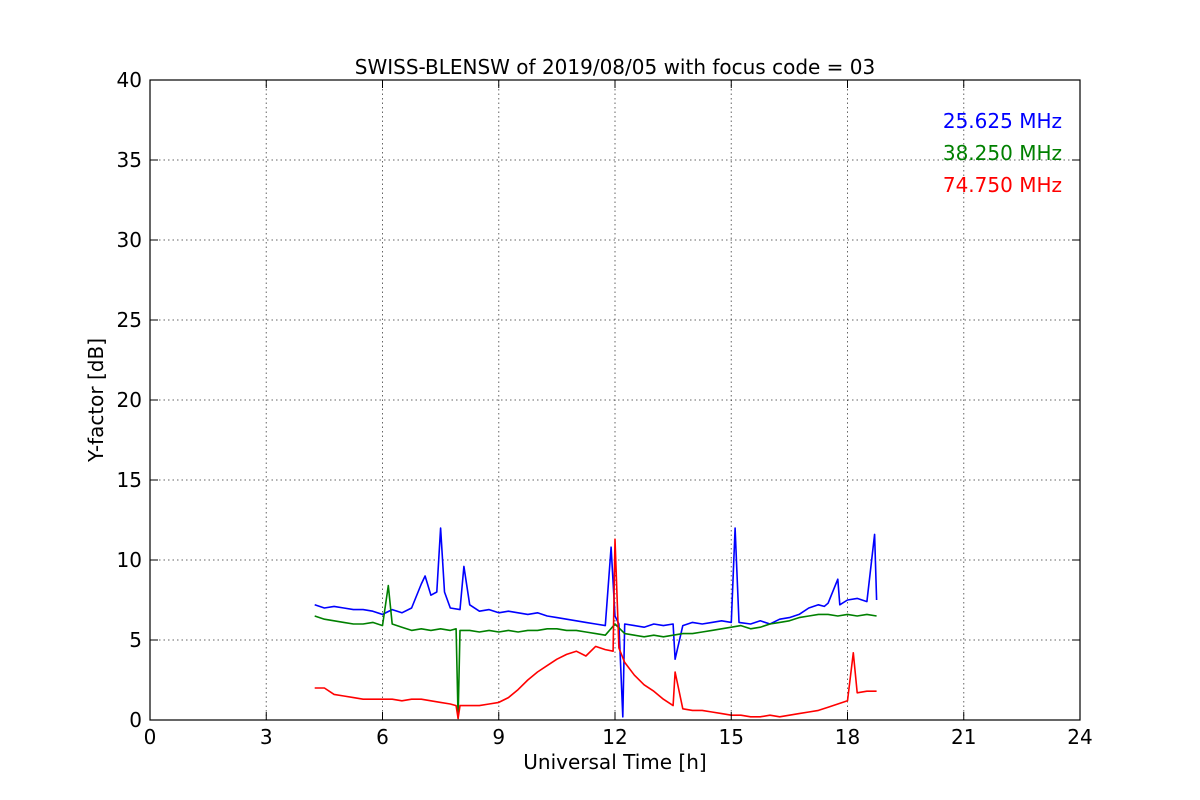  Describe the element at coordinates (135, 720) in the screenshot. I see `y-tick-label: 0` at that location.